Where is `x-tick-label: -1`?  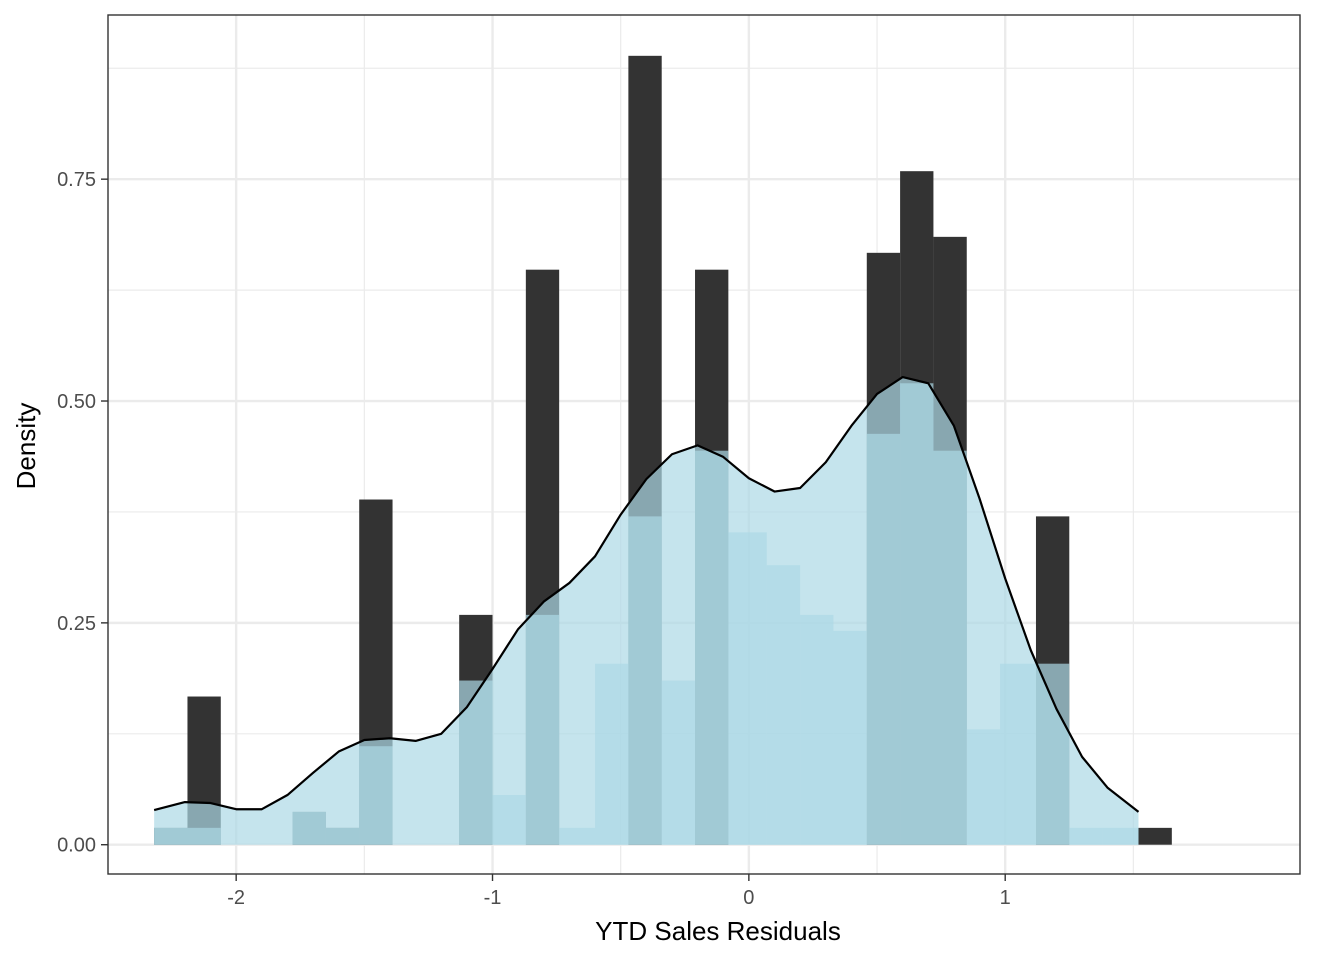 x-tick-label: -1 is located at coordinates (493, 898).